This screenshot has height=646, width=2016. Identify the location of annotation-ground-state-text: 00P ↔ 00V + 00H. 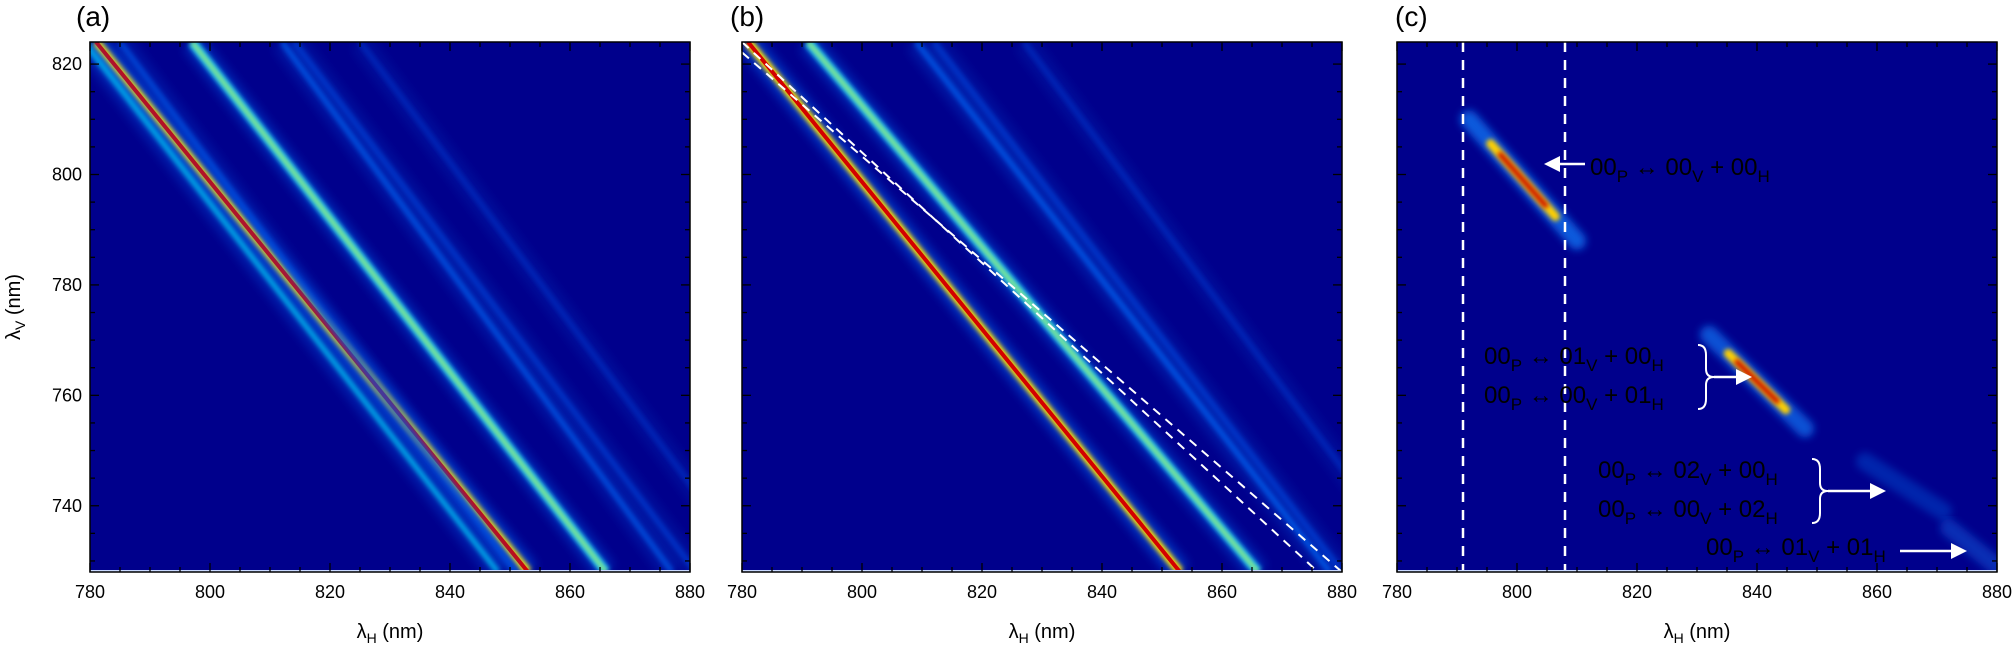
(1680, 170).